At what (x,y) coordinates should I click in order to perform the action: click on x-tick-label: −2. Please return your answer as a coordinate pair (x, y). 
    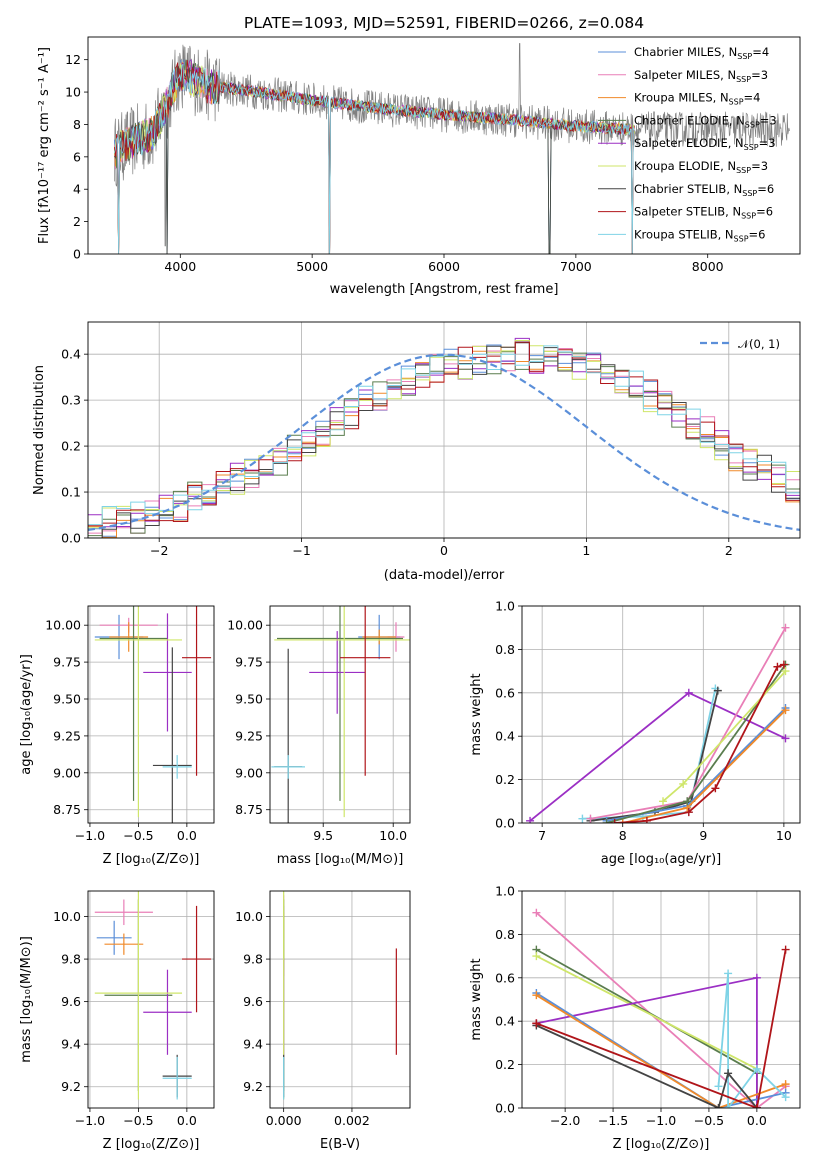
    Looking at the image, I should click on (159, 550).